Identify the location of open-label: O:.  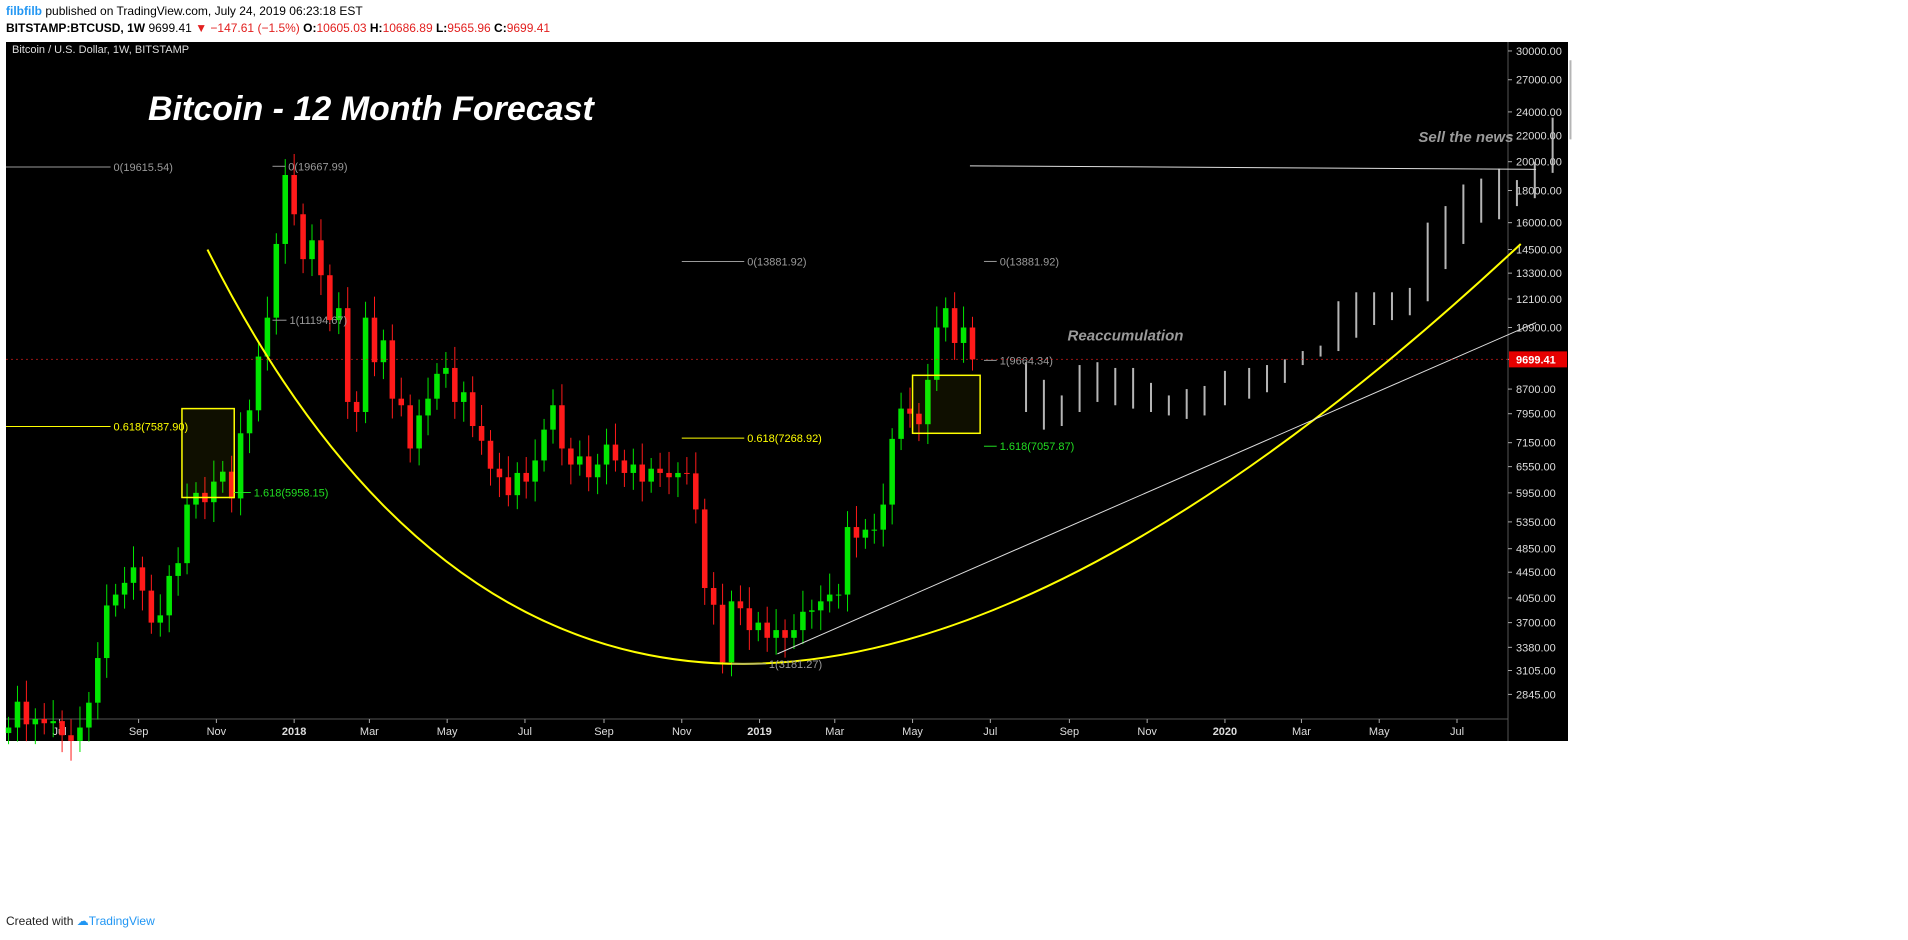
(310, 28).